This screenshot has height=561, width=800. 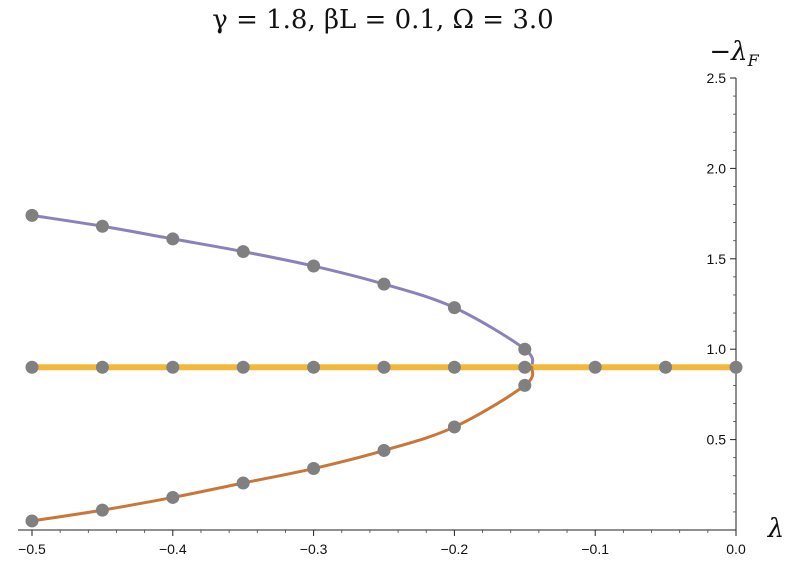 What do you see at coordinates (32, 549) in the screenshot?
I see `x-tick-label: −0.5` at bounding box center [32, 549].